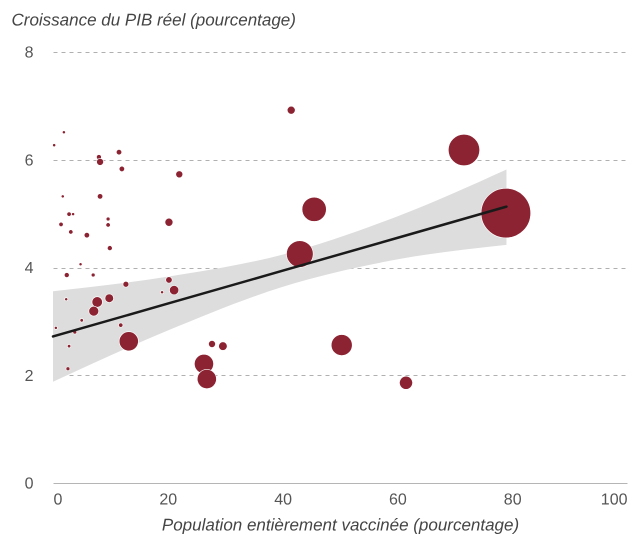 The height and width of the screenshot is (552, 643). Describe the element at coordinates (29, 376) in the screenshot. I see `y-tick-label: 2` at that location.